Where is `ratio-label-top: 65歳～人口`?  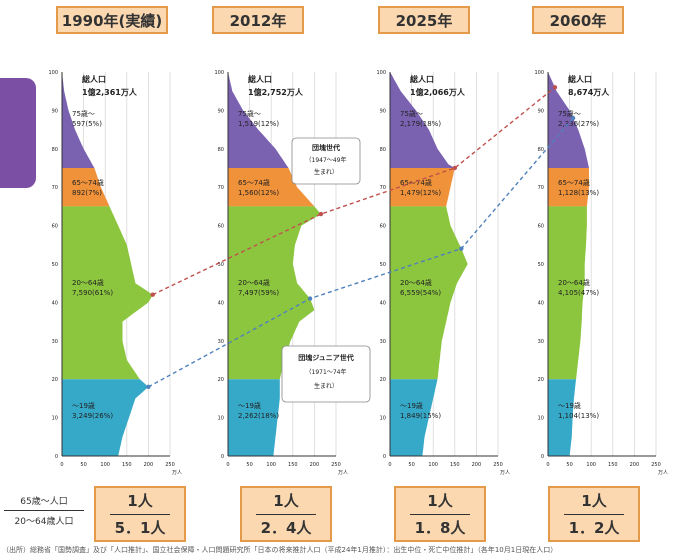 ratio-label-top: 65歳～人口 is located at coordinates (44, 502).